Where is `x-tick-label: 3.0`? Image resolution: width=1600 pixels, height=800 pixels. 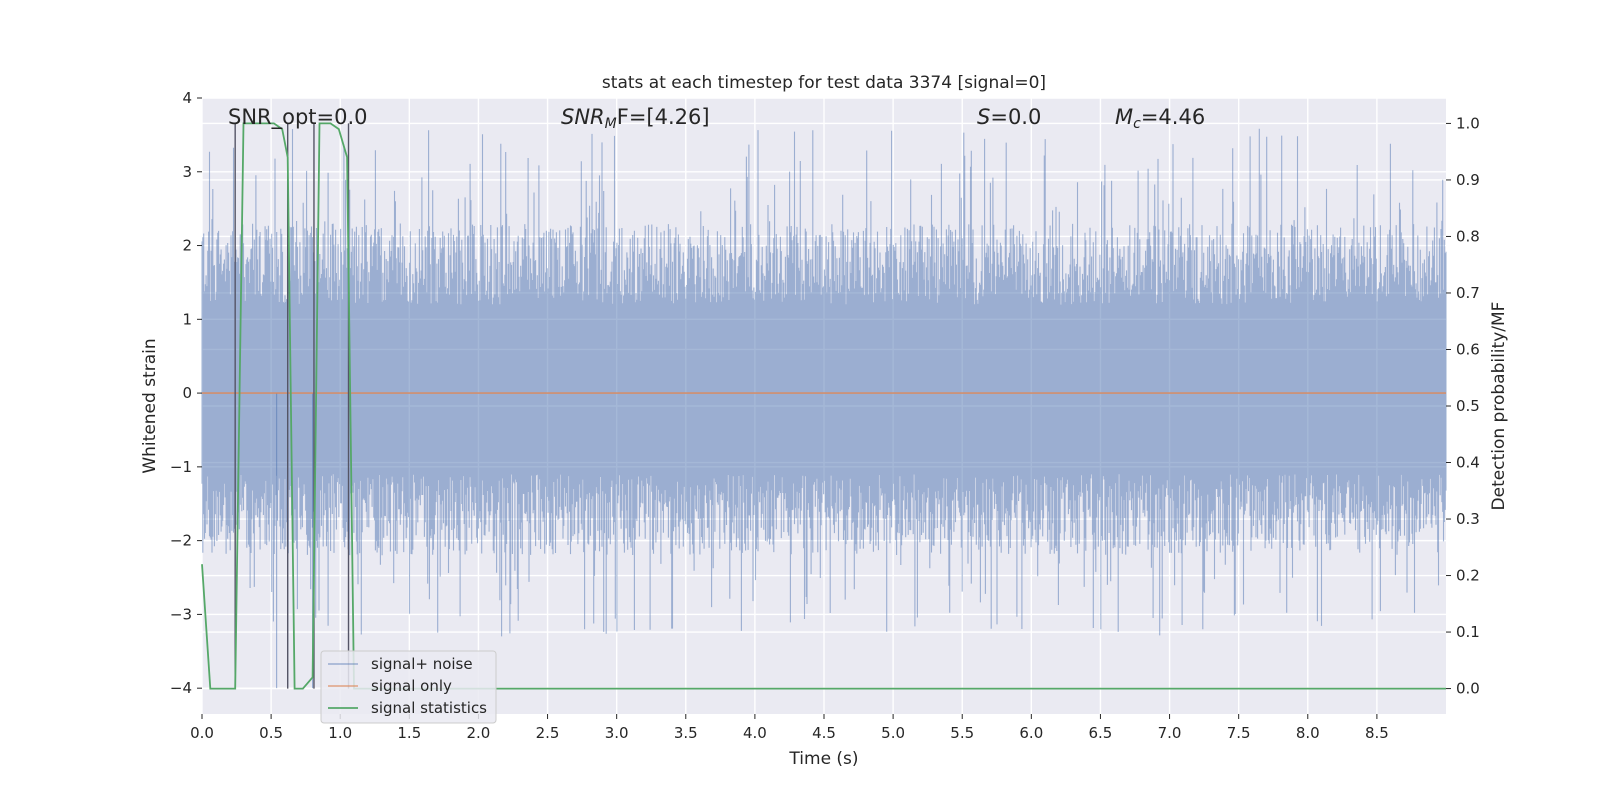 x-tick-label: 3.0 is located at coordinates (617, 733).